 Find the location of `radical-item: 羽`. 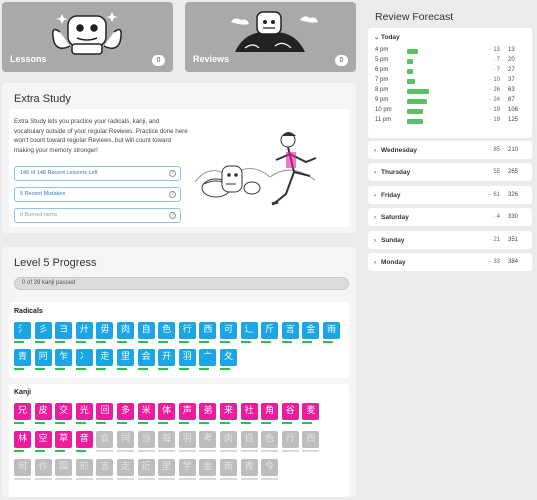

radical-item: 羽 is located at coordinates (187, 357).